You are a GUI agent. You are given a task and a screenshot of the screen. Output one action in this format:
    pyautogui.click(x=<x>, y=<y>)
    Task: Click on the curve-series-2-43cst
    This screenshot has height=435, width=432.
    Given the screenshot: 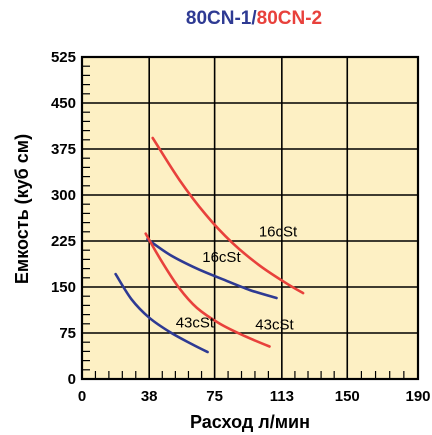 What is the action you would take?
    pyautogui.click(x=207, y=290)
    